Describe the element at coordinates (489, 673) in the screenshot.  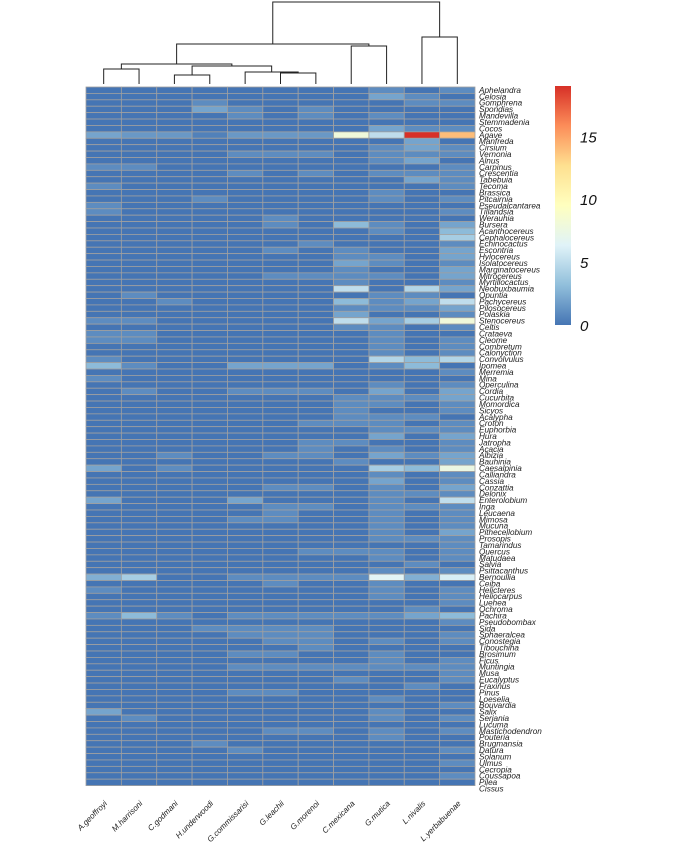
I see `row-label: Musa` at that location.